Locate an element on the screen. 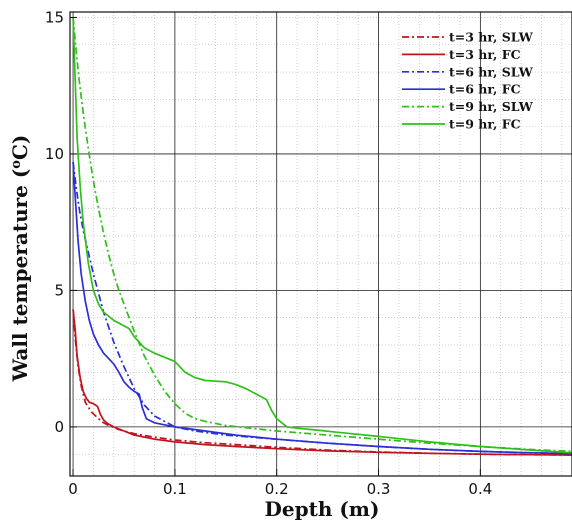 This screenshot has height=524, width=572. y-tick-label: 5 is located at coordinates (59, 290).